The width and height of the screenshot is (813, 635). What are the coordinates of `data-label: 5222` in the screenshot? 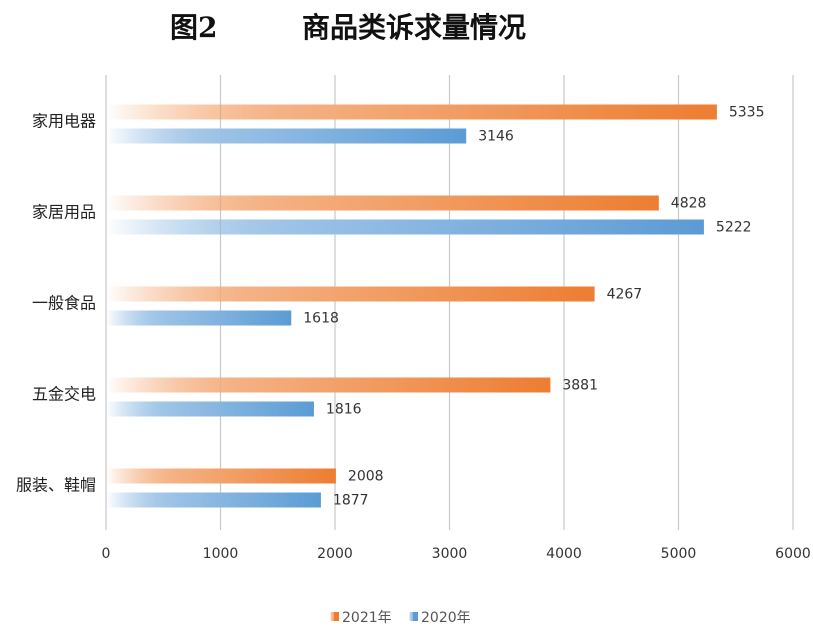 It's located at (734, 228).